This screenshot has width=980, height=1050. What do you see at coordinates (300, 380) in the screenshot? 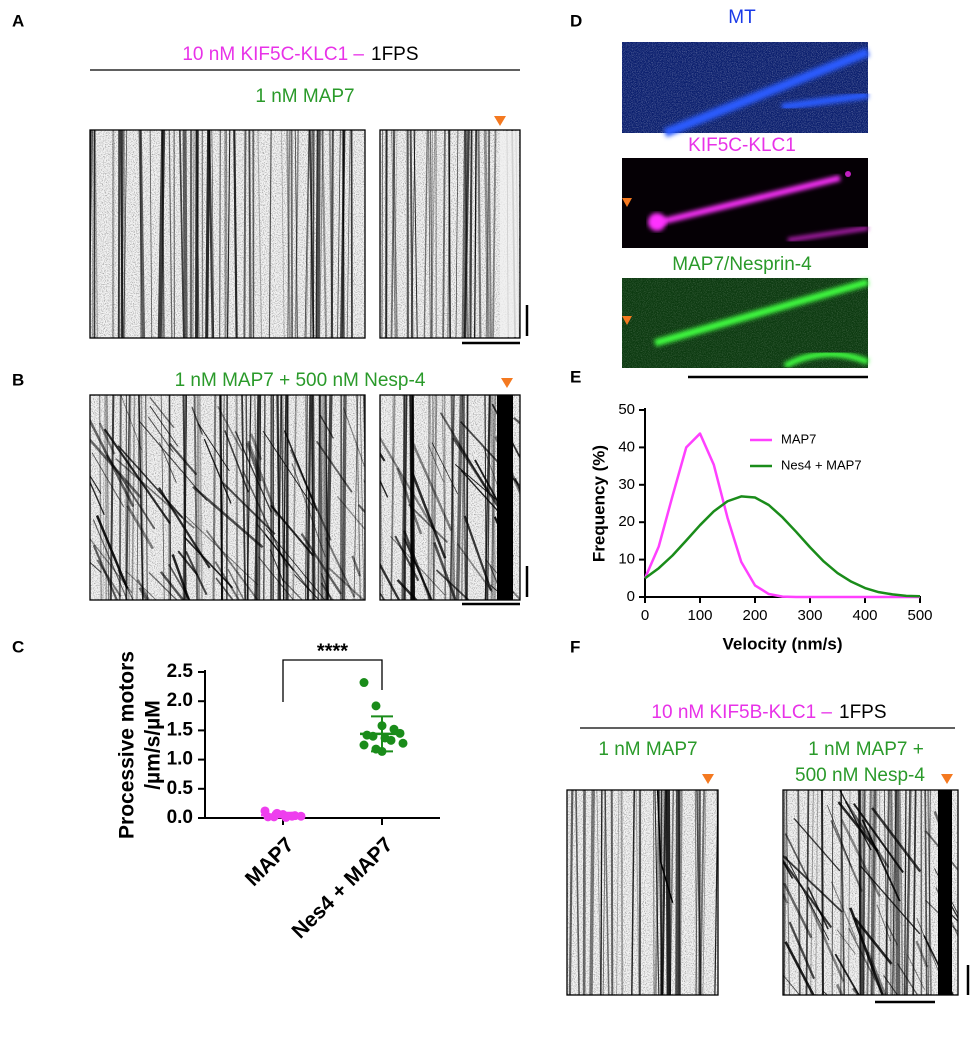
I see `condition-label: 1 nM MAP7 + 500 nM Nesp-4` at bounding box center [300, 380].